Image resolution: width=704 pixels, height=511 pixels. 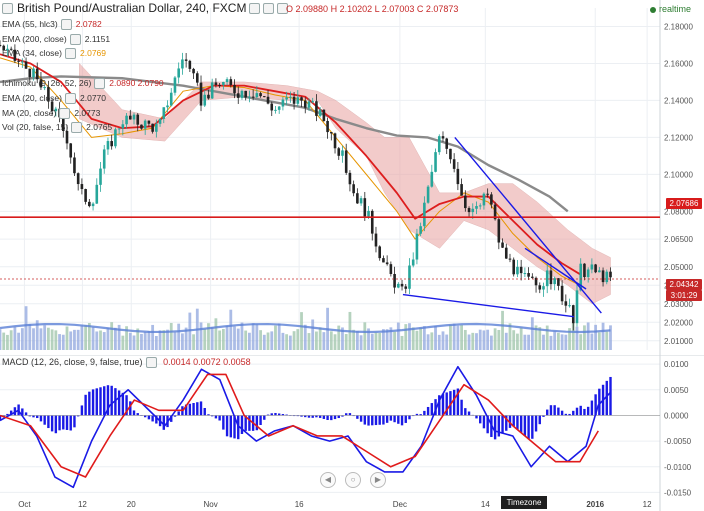 I want to click on zoom-reset-icon: ○, so click(x=353, y=480).